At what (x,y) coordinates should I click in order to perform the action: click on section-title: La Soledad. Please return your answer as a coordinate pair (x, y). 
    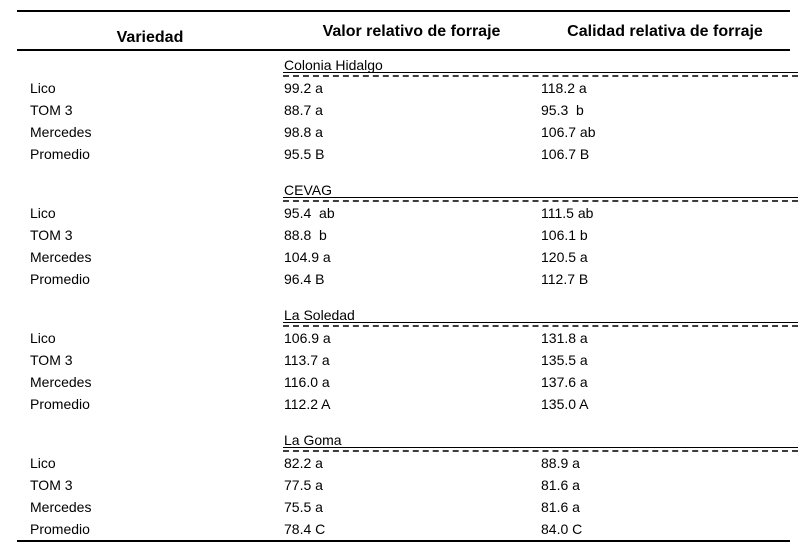
    Looking at the image, I should click on (319, 315).